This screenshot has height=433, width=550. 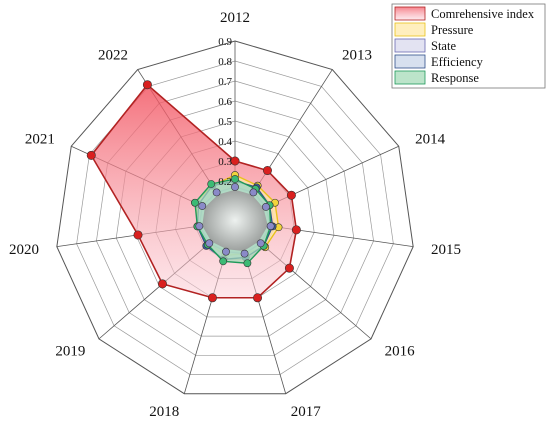 I want to click on radial-axis: 0.2 0.3 0.4 0.5 0.6 0.7 0.8 0.9, so click(x=225, y=112).